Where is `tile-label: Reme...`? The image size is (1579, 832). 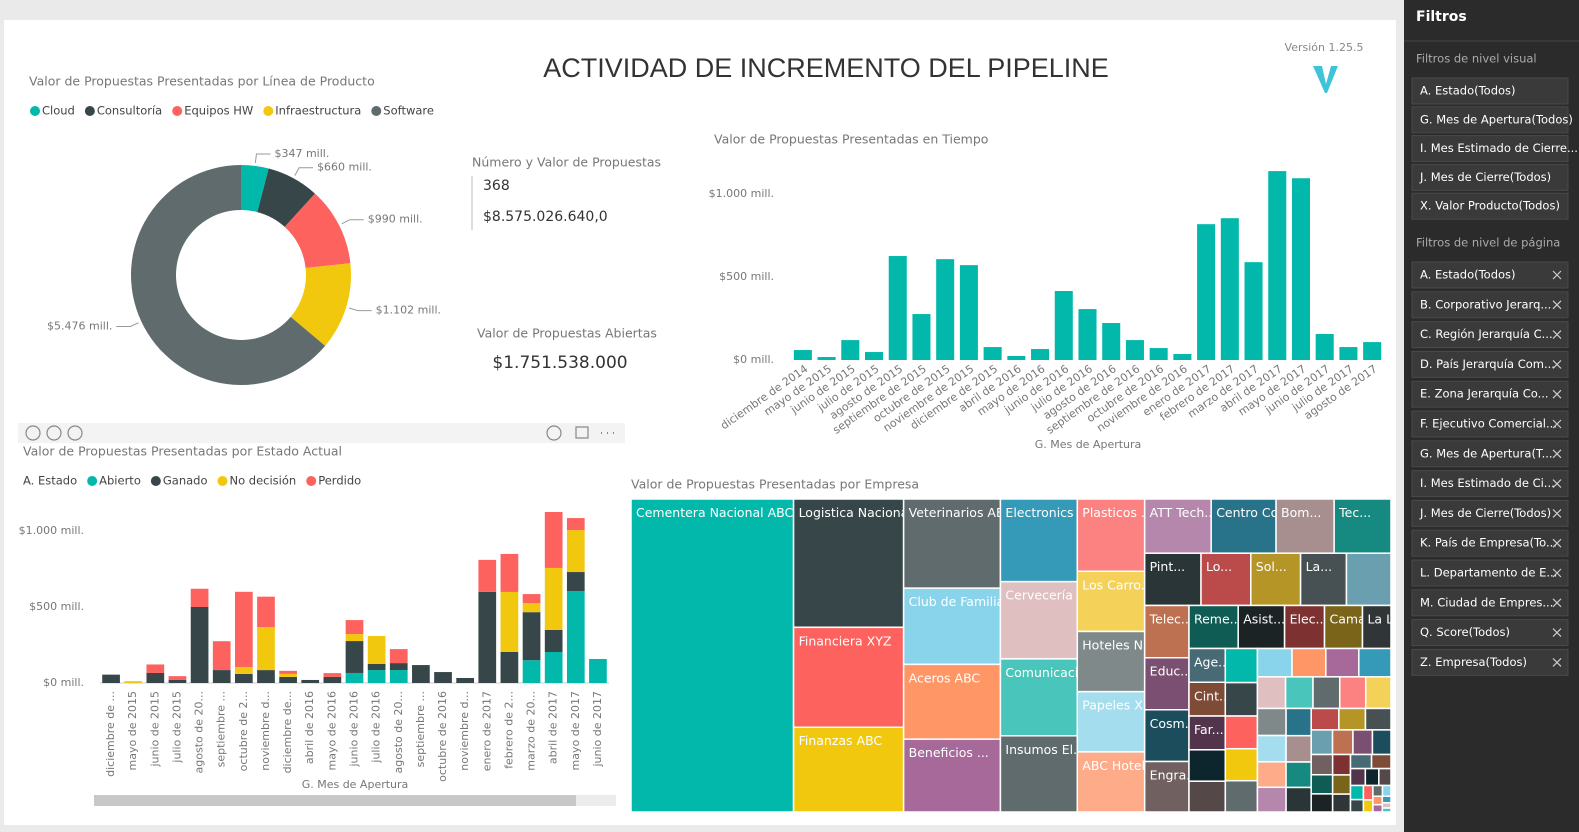
tile-label: Reme... is located at coordinates (1218, 618).